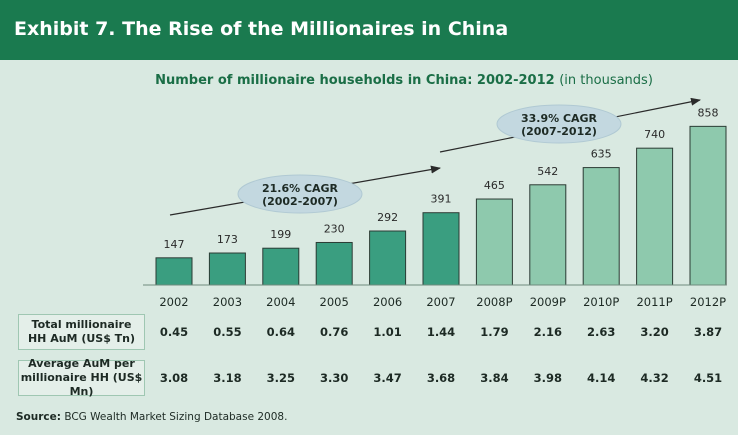  What do you see at coordinates (708, 378) in the screenshot?
I see `table-cell: 4.51` at bounding box center [708, 378].